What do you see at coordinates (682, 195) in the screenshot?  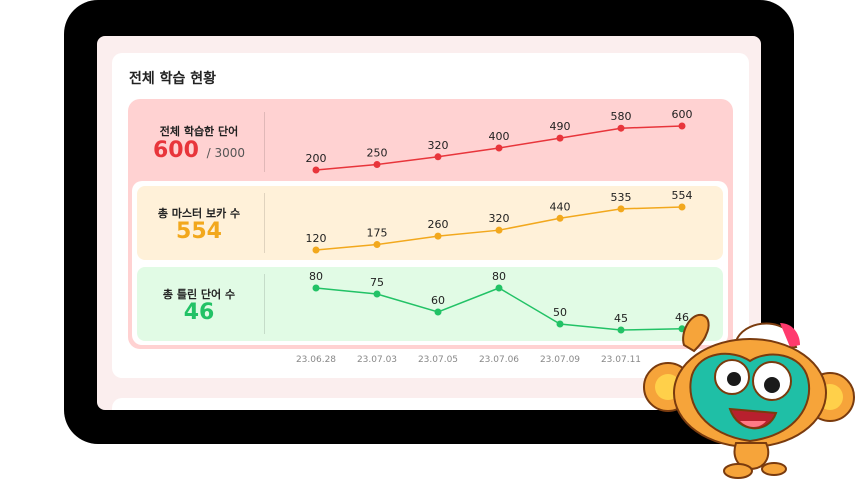 I see `data-label: 554` at bounding box center [682, 195].